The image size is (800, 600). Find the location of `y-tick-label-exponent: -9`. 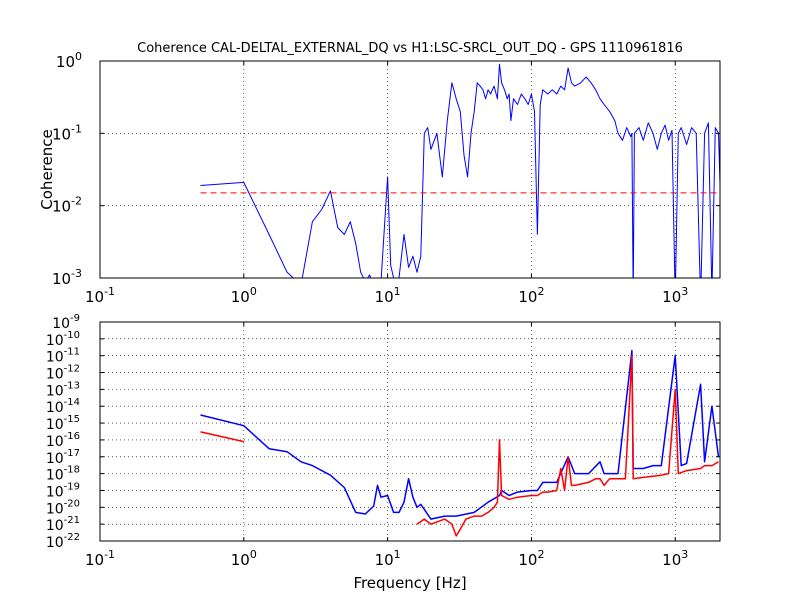

y-tick-label-exponent: -9 is located at coordinates (75, 318).